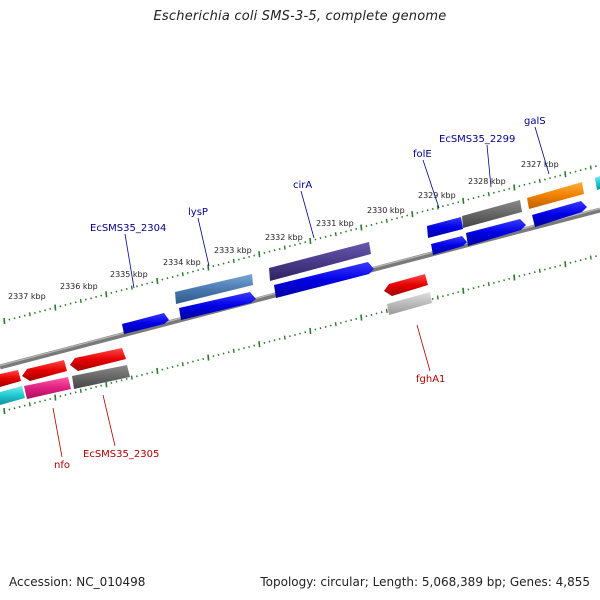 The width and height of the screenshot is (600, 600). I want to click on block-fghA1, so click(409, 303).